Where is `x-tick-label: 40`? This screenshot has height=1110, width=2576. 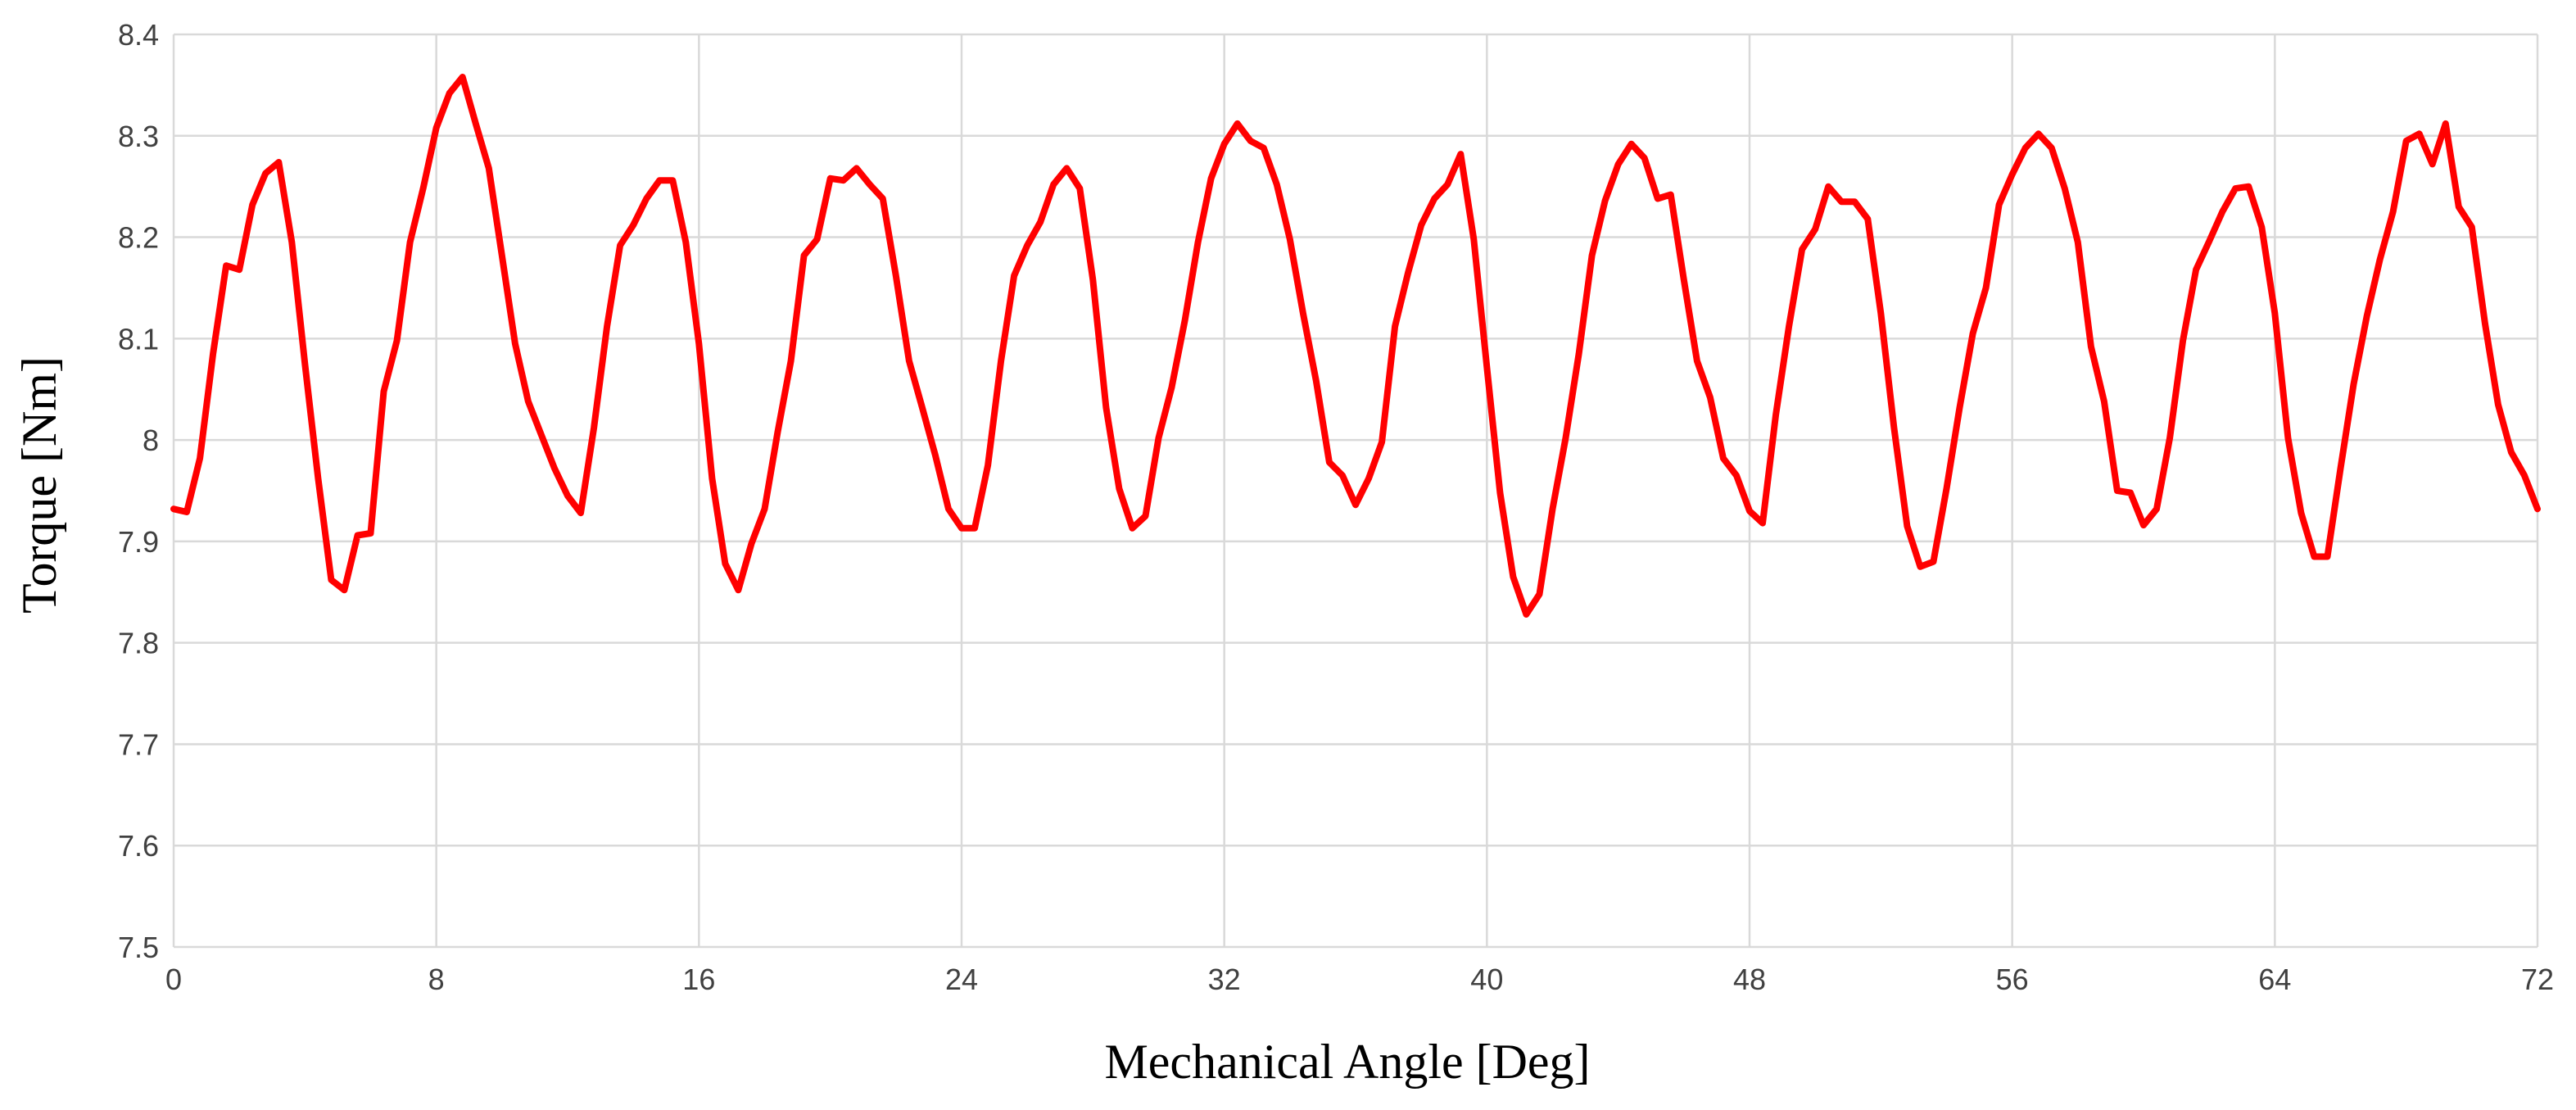 x-tick-label: 40 is located at coordinates (1486, 979).